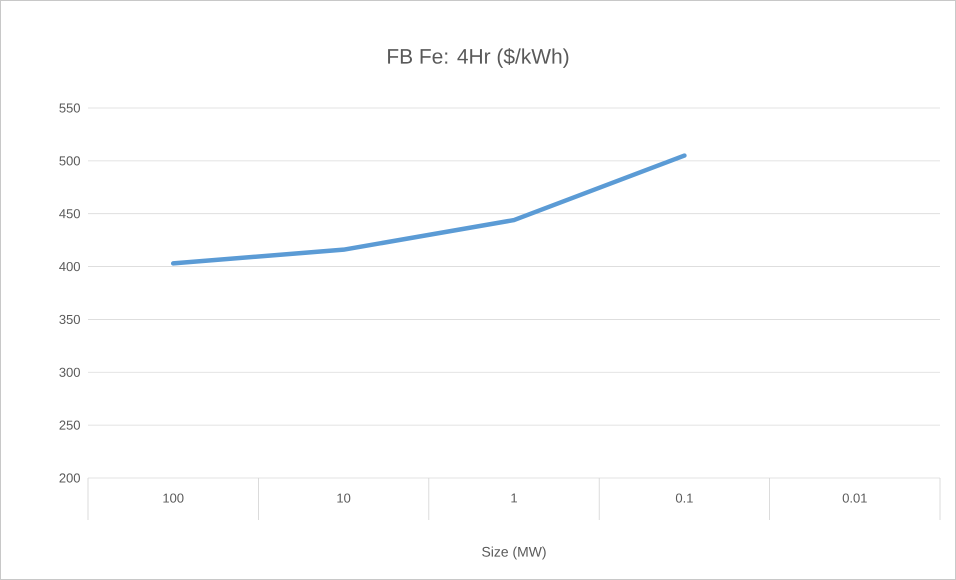 The height and width of the screenshot is (580, 956). I want to click on x-tick-label: 0.1, so click(684, 498).